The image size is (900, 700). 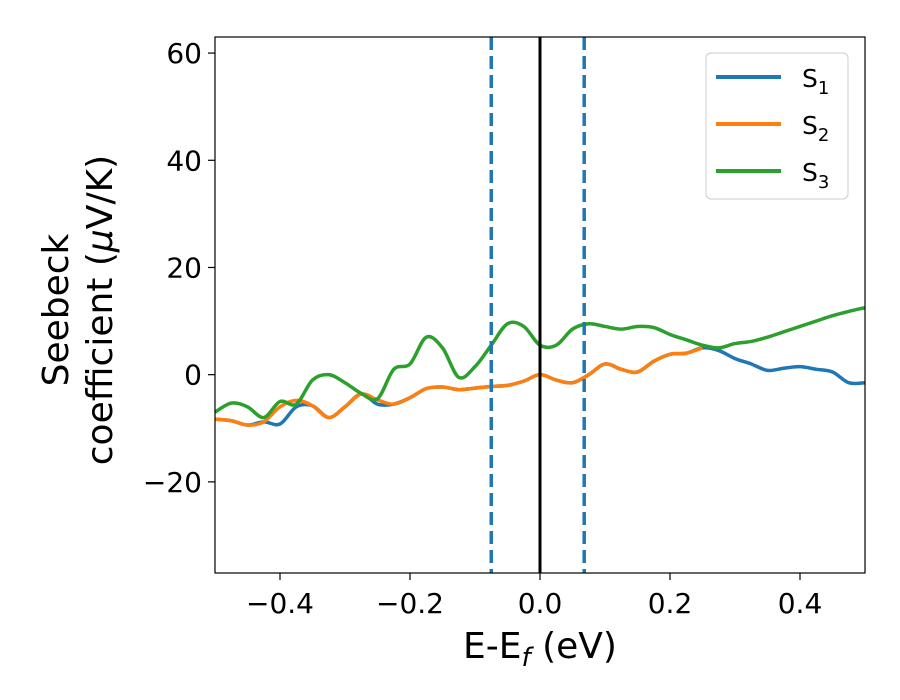 I want to click on y-tick-label: −20, so click(x=172, y=482).